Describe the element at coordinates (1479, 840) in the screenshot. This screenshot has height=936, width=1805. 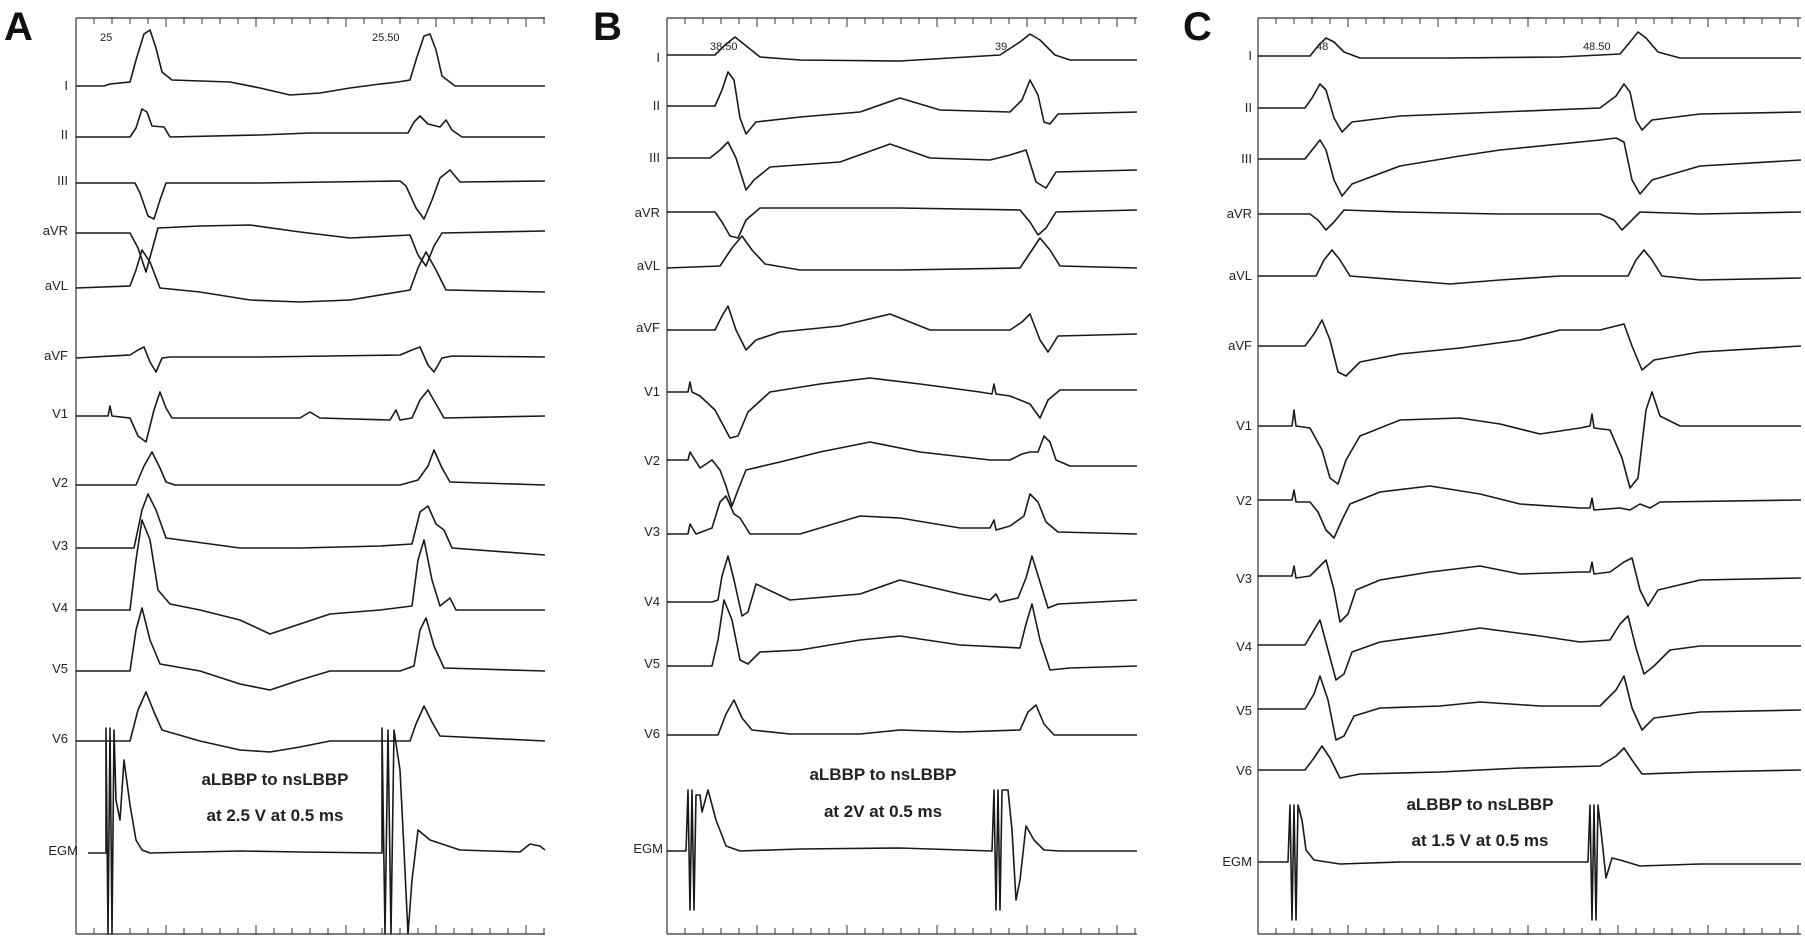
I see `annotation-line-2: at 1.5 V at 0.5 ms` at that location.